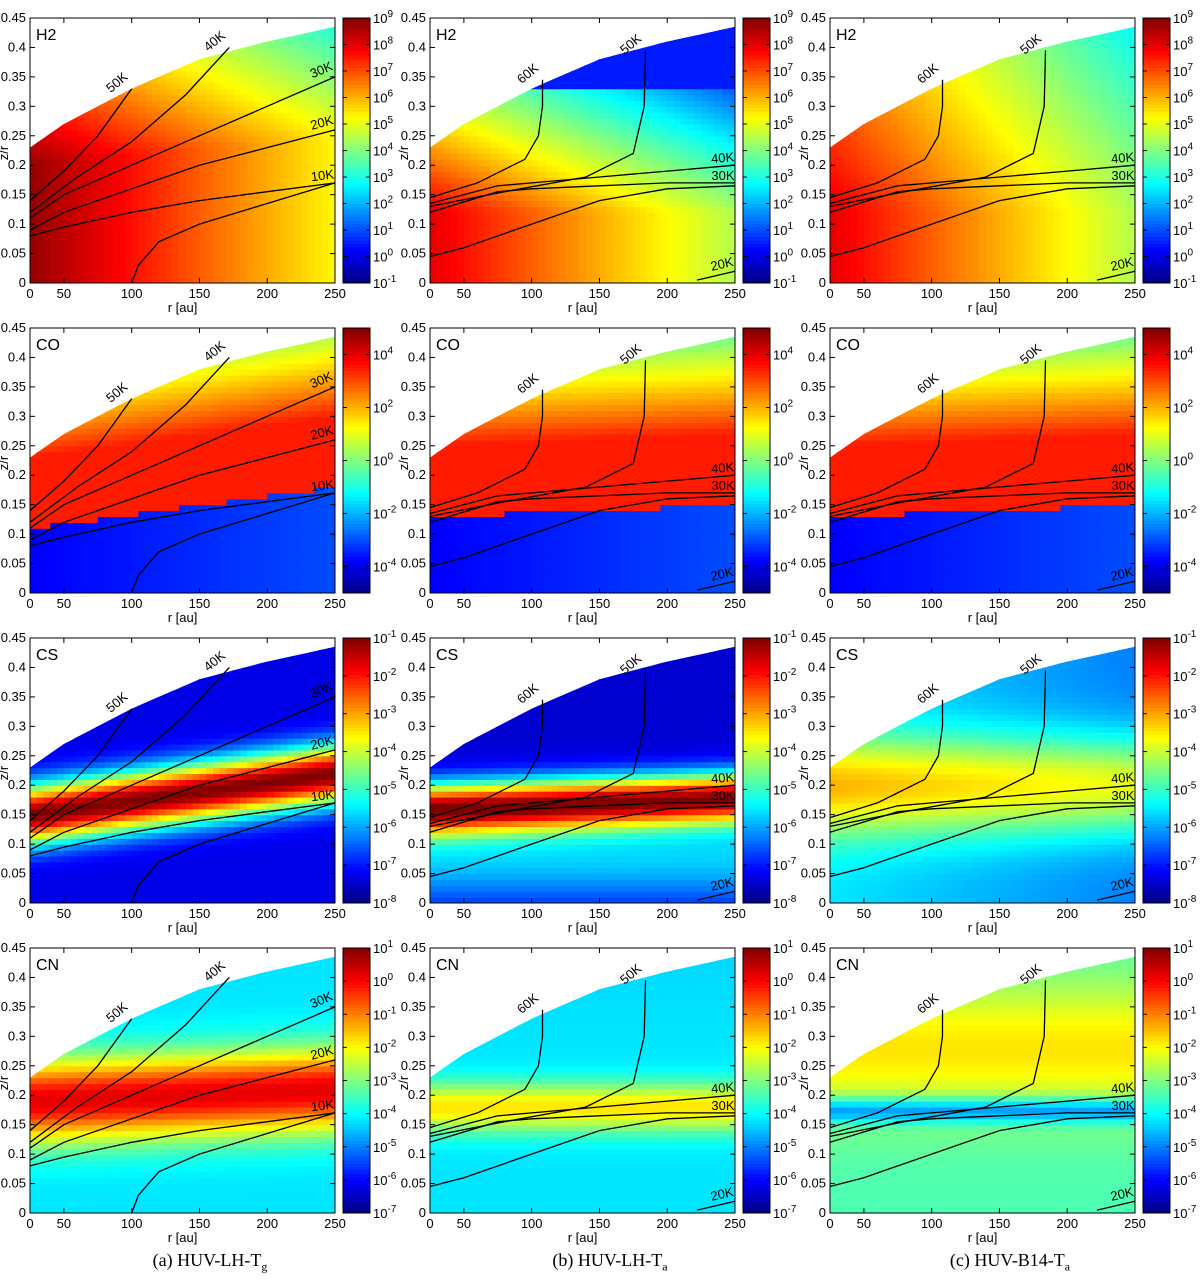  Describe the element at coordinates (785, 282) in the screenshot. I see `colorbar-tick-label: 10⁻¹` at that location.